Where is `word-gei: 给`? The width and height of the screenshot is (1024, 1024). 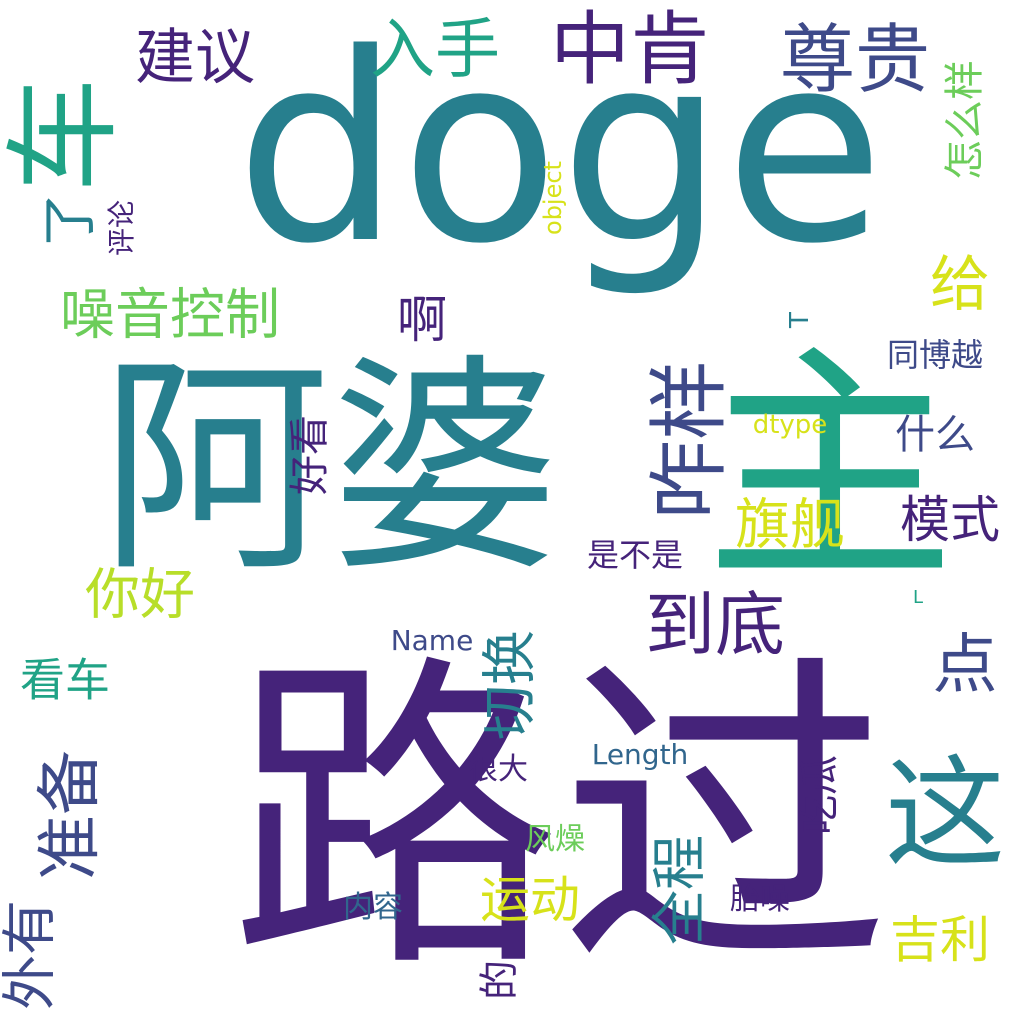
word-gei: 给 is located at coordinates (960, 285).